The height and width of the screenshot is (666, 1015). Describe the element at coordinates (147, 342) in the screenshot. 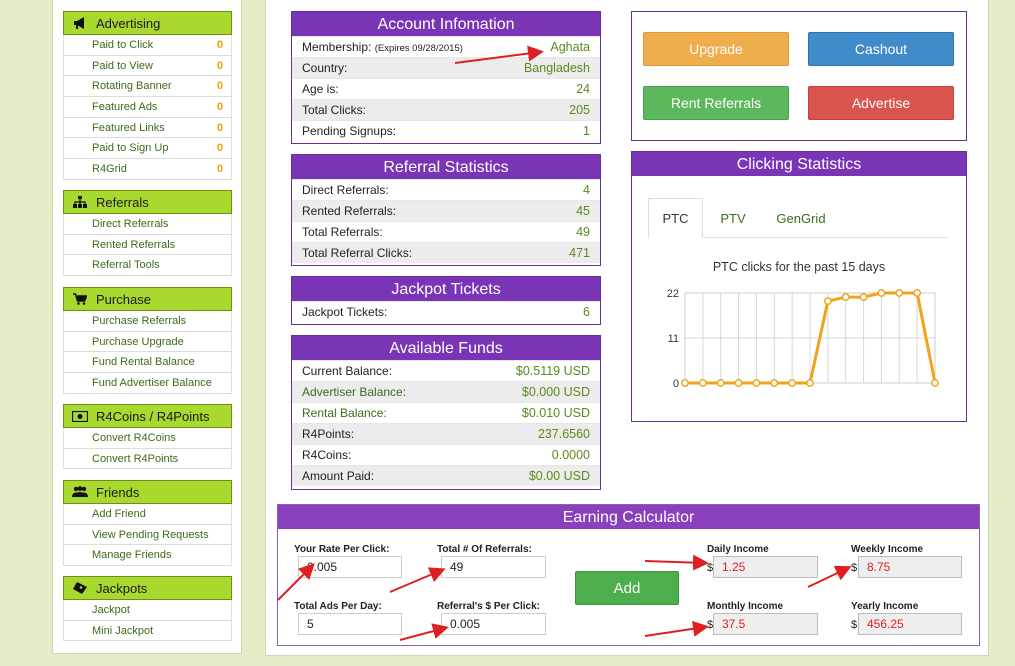

I see `sidebar-item-purchase-upgrade: Purchase Upgrade` at that location.